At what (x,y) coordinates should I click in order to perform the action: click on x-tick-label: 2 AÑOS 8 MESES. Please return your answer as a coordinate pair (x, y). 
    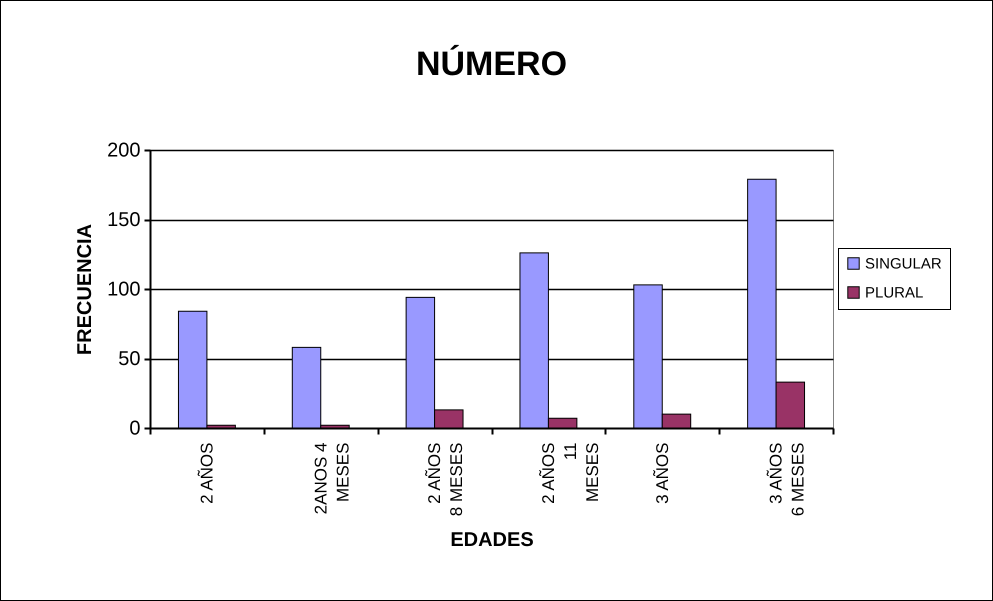
    Looking at the image, I should click on (445, 479).